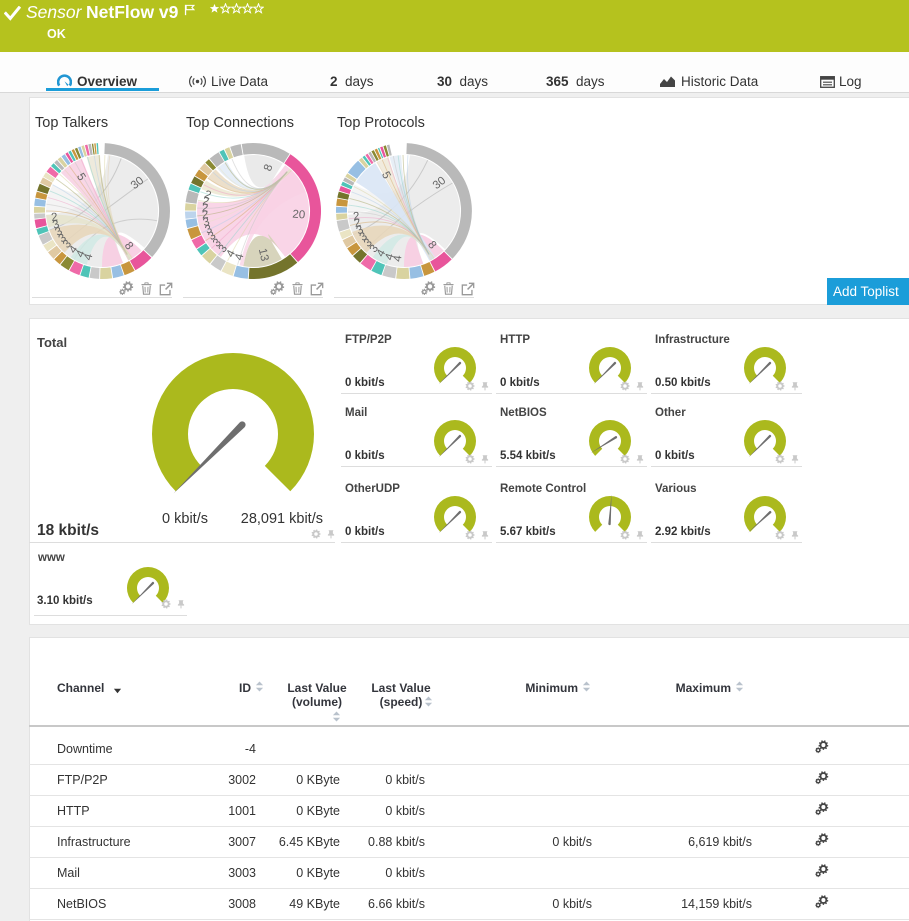 The width and height of the screenshot is (909, 921). Describe the element at coordinates (263, 254) in the screenshot. I see `svg-text: 13` at that location.